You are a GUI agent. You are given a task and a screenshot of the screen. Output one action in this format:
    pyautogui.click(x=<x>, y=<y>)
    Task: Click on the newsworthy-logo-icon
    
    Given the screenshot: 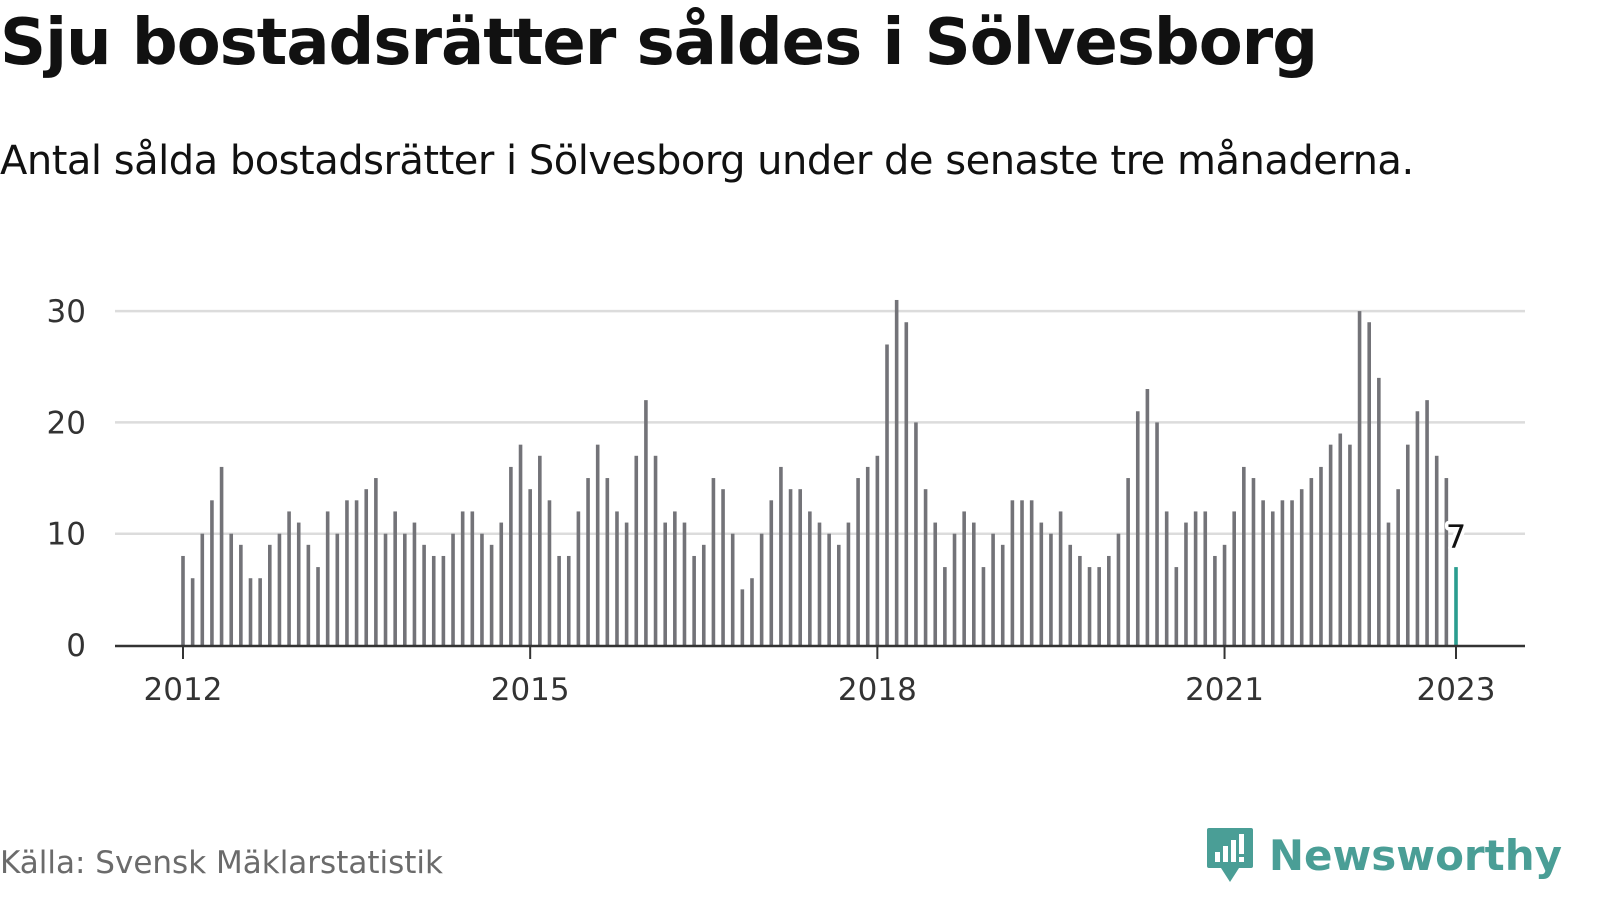 What is the action you would take?
    pyautogui.click(x=1229, y=855)
    